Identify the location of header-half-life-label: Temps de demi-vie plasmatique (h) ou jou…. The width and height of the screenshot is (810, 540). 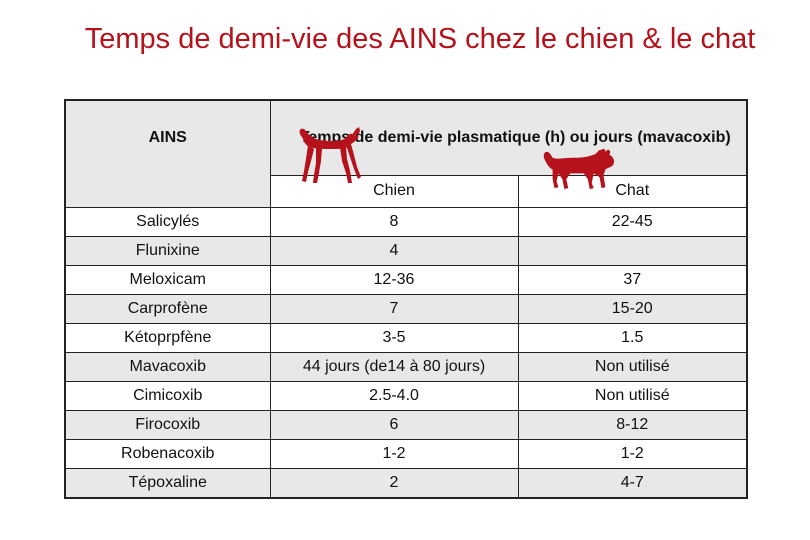
(515, 138).